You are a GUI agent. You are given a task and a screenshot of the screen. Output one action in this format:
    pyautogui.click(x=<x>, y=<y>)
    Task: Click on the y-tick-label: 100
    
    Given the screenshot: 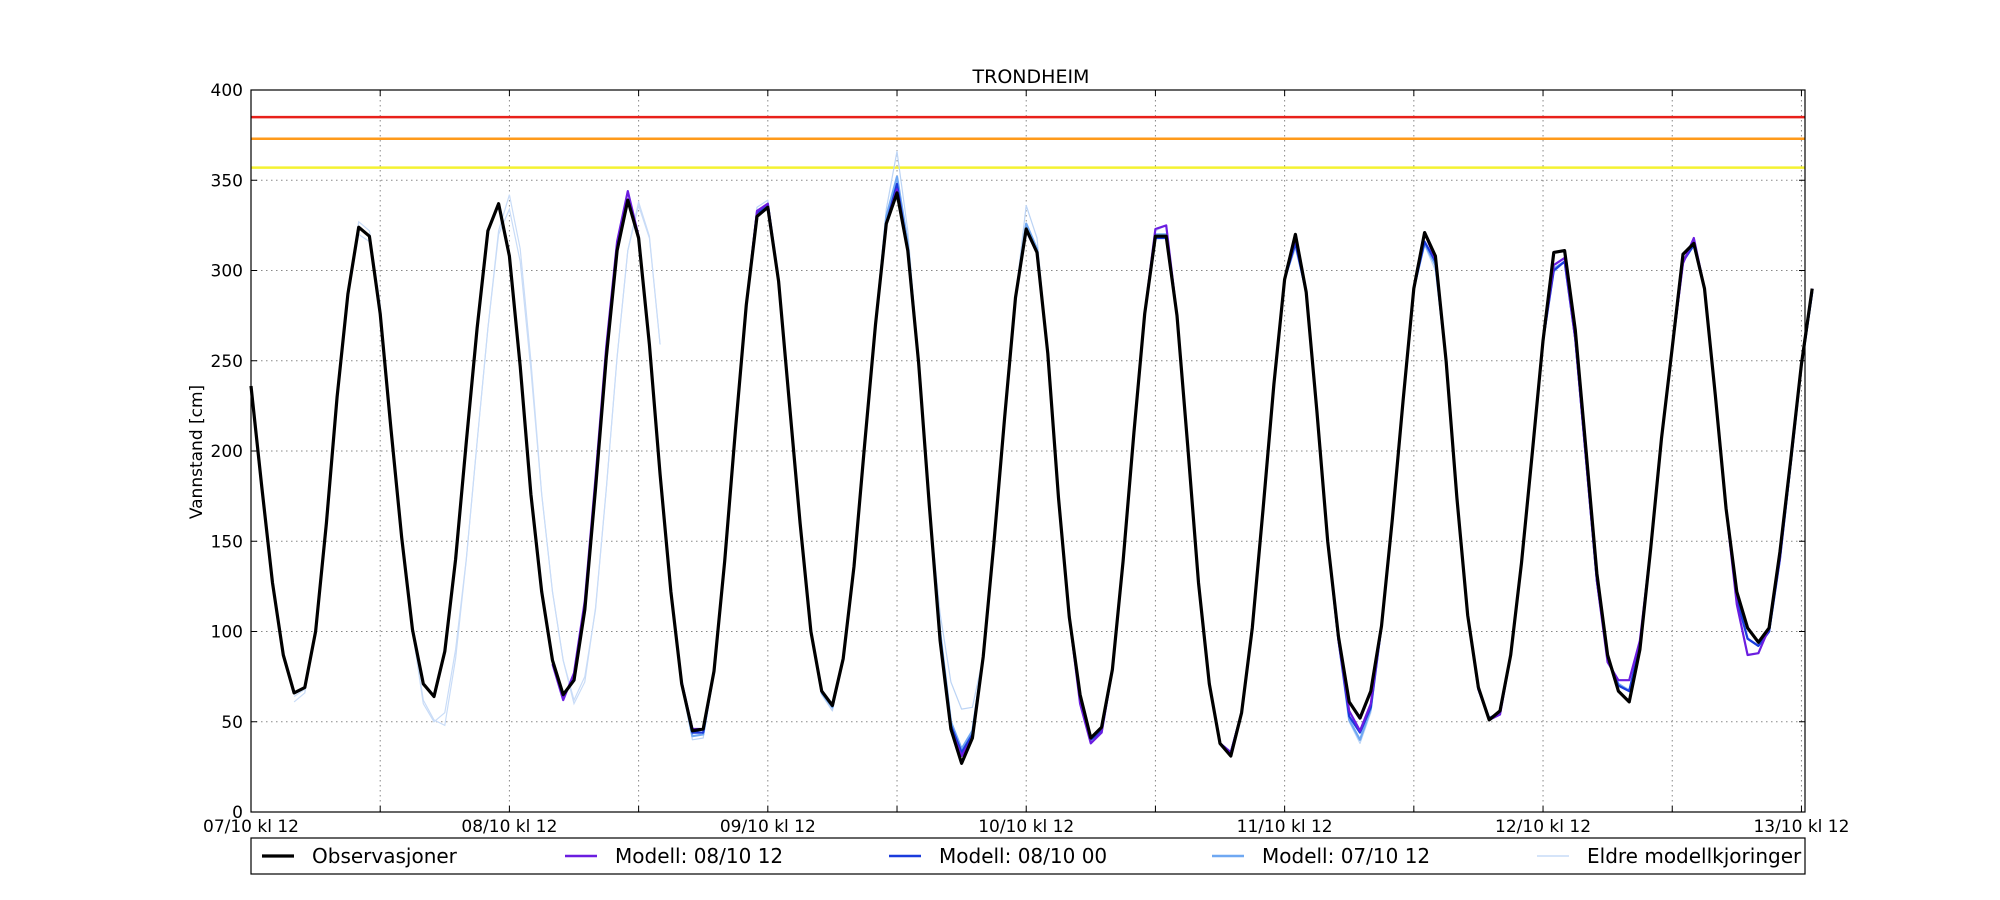 What is the action you would take?
    pyautogui.click(x=227, y=633)
    